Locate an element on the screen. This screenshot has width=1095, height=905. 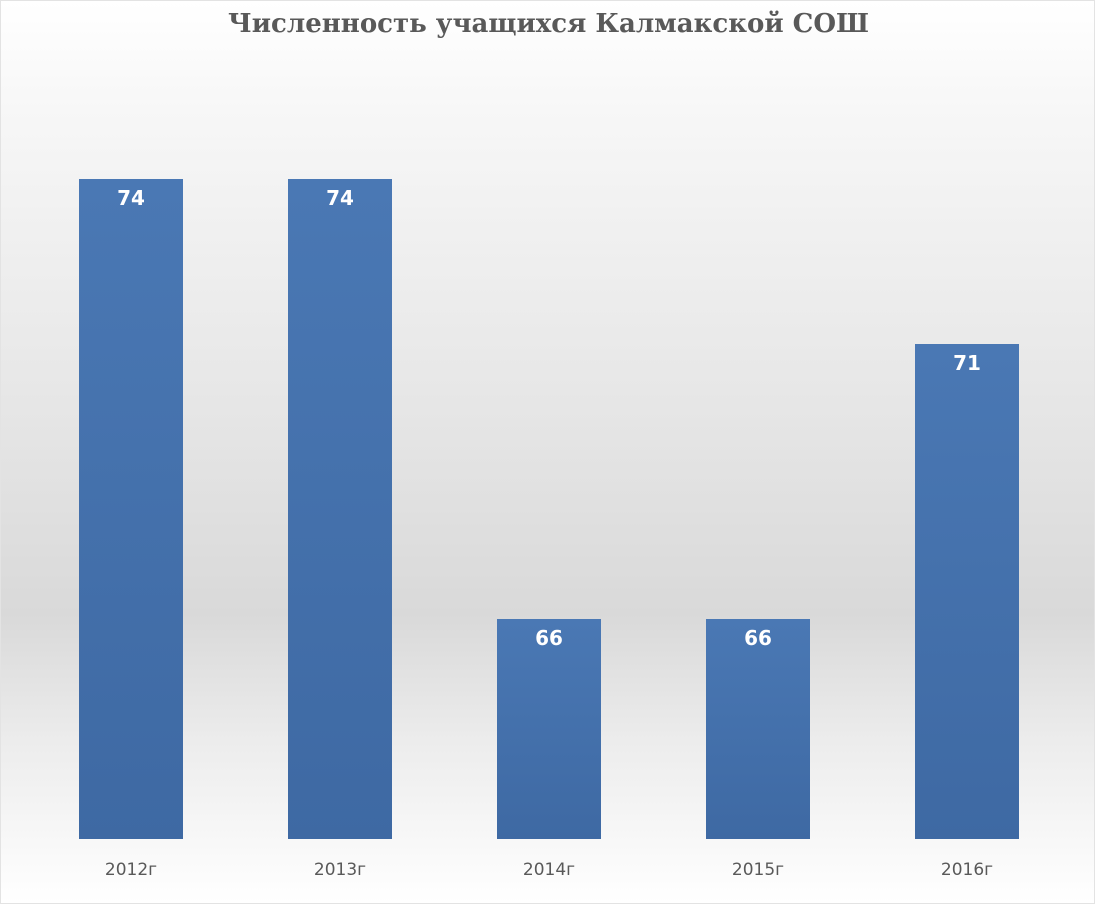
bar-2015г is located at coordinates (758, 729).